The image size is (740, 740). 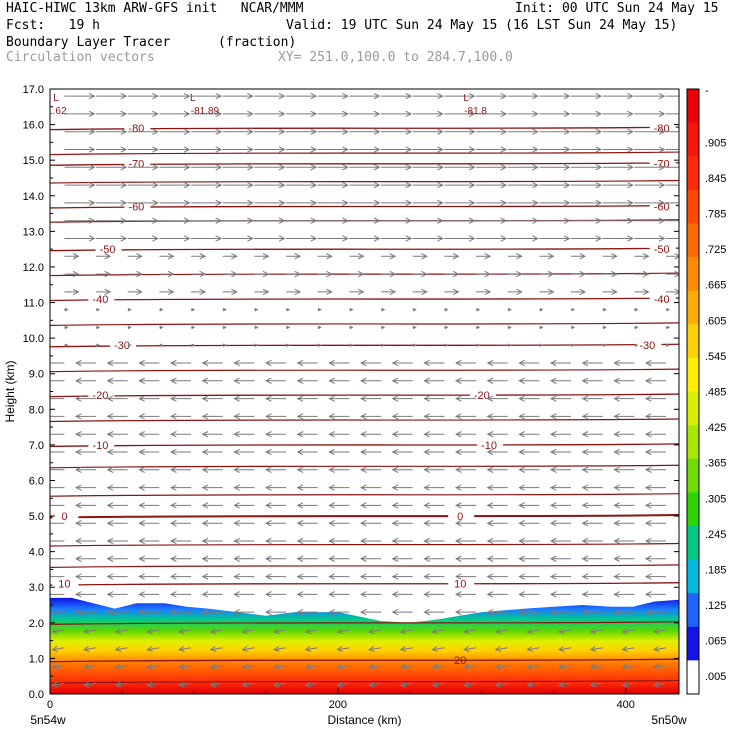 What do you see at coordinates (10, 391) in the screenshot?
I see `y-axis-title: Height (km)` at bounding box center [10, 391].